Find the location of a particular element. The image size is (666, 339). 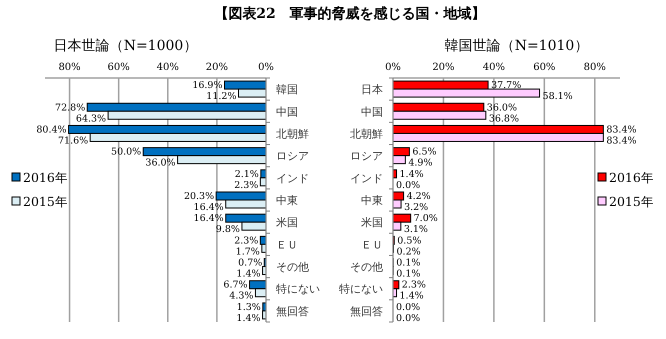

data-label: 71.6% is located at coordinates (73, 140).